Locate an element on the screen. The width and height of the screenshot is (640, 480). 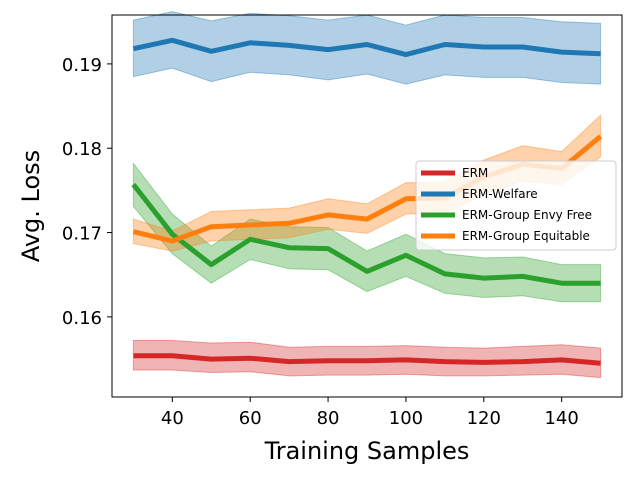
legend-box is located at coordinates (516, 205).